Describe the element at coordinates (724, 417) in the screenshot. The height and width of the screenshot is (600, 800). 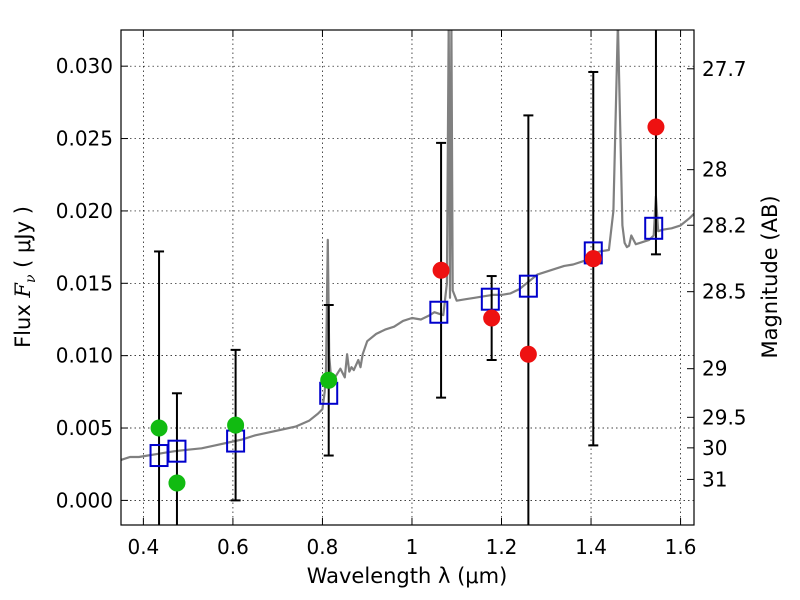
I see `y2-tick-label: 29.5` at that location.